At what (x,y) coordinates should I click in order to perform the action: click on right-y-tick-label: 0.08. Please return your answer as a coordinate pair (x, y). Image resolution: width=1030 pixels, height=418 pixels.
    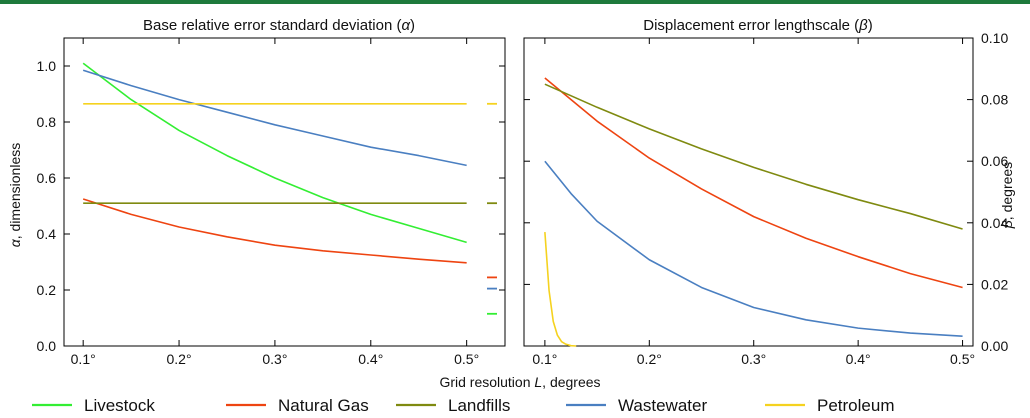
    Looking at the image, I should click on (994, 100).